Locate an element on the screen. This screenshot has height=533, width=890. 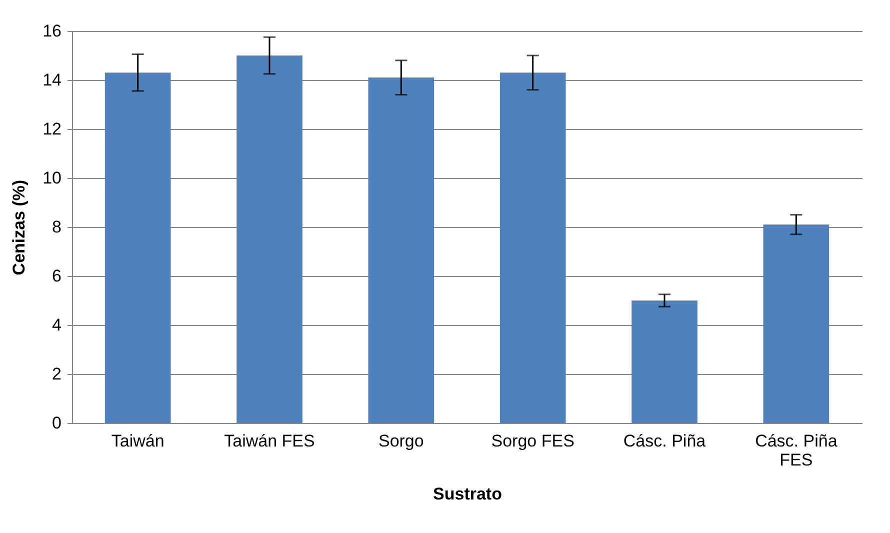
y-tick-label: 16 is located at coordinates (52, 31).